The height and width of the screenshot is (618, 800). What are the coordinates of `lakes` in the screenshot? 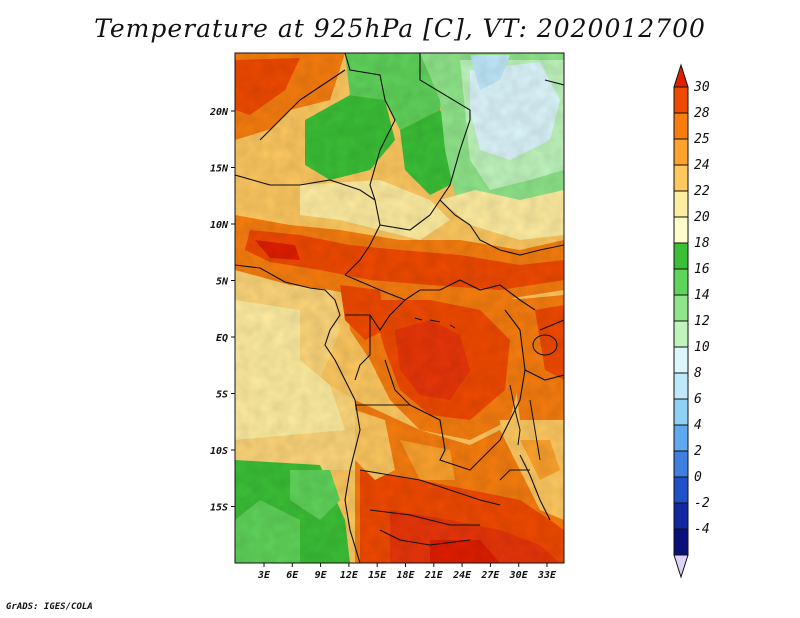 It's located at (486, 389).